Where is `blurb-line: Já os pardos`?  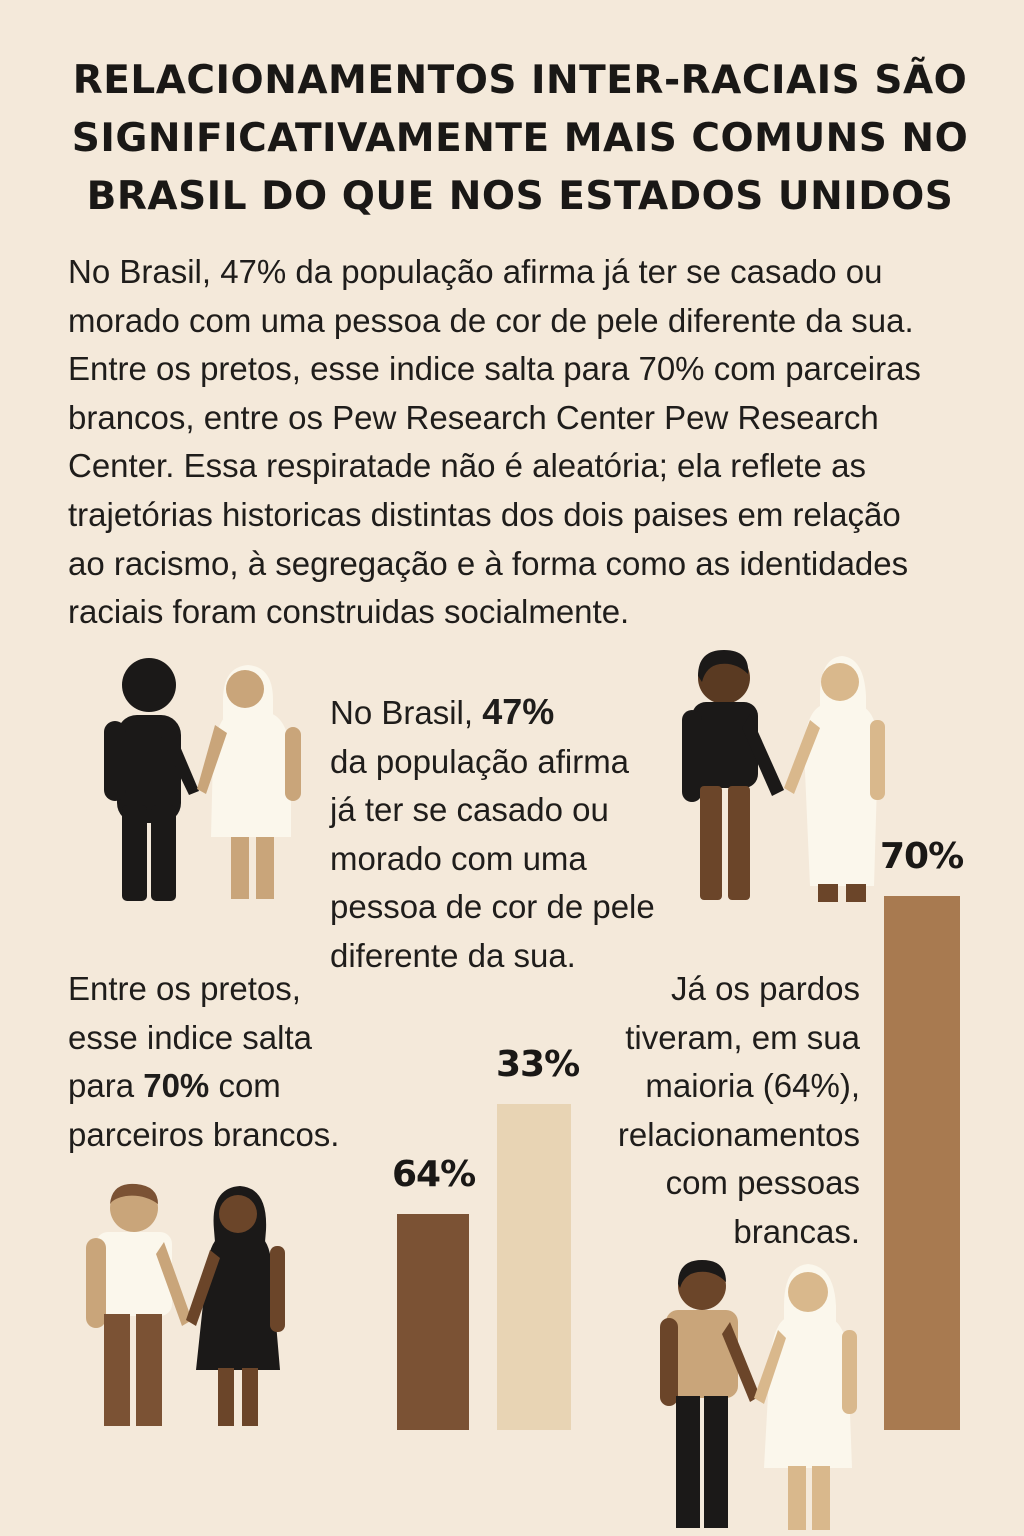 blurb-line: Já os pardos is located at coordinates (765, 988).